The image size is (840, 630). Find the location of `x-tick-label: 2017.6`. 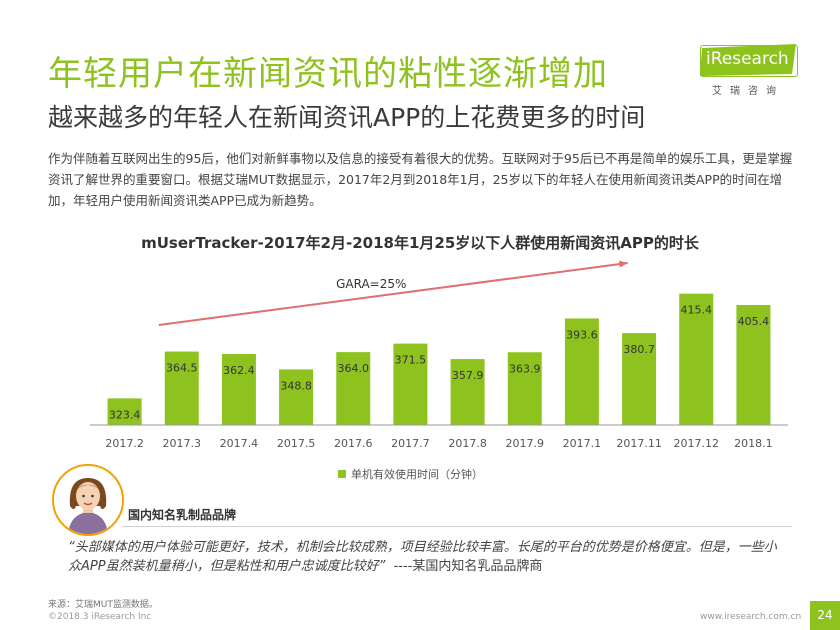

x-tick-label: 2017.6 is located at coordinates (353, 443).